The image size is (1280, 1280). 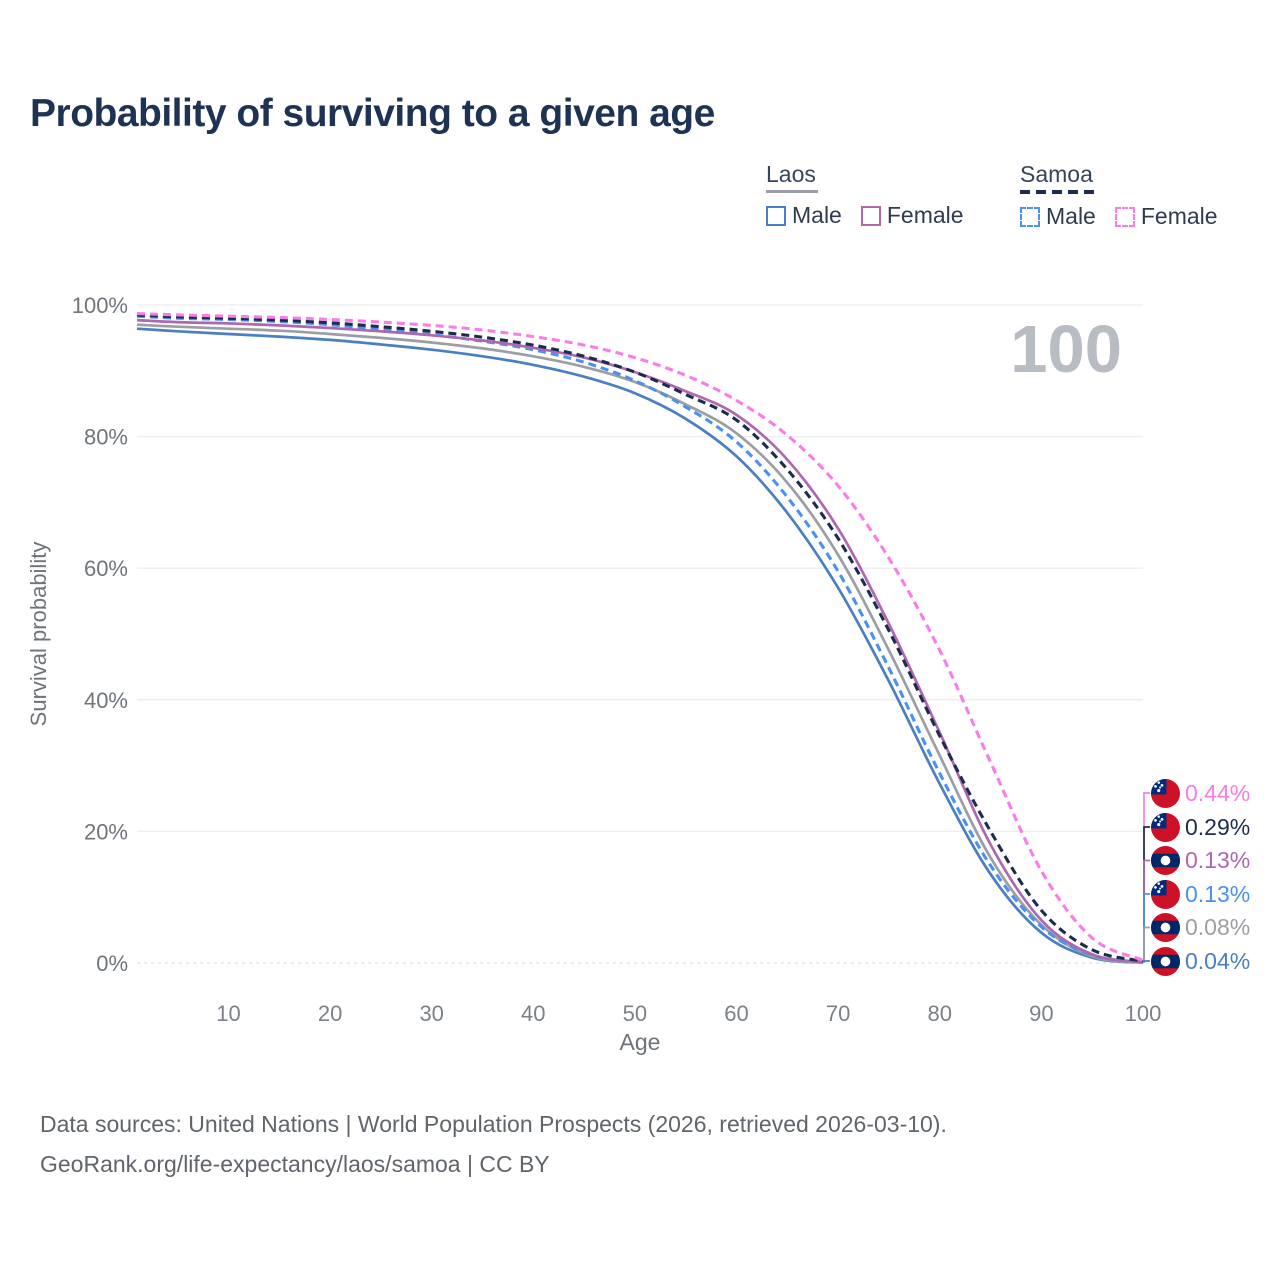 I want to click on series-end-label-laos-both: 0.08%, so click(x=1200, y=928).